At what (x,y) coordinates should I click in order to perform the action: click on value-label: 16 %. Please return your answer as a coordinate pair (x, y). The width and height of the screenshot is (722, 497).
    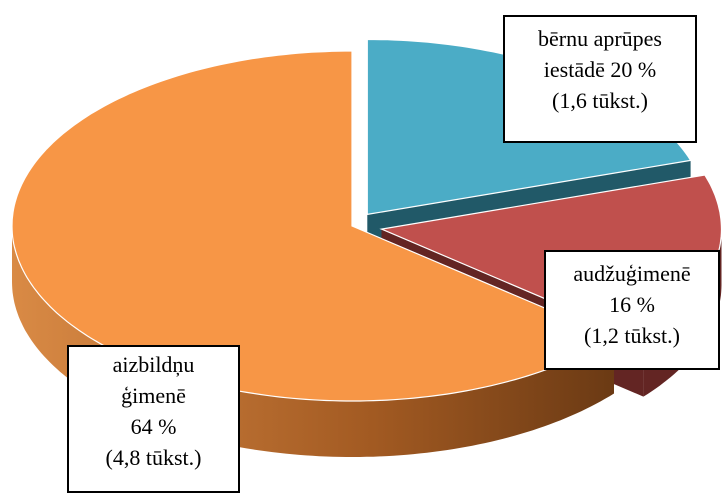
    Looking at the image, I should click on (632, 304).